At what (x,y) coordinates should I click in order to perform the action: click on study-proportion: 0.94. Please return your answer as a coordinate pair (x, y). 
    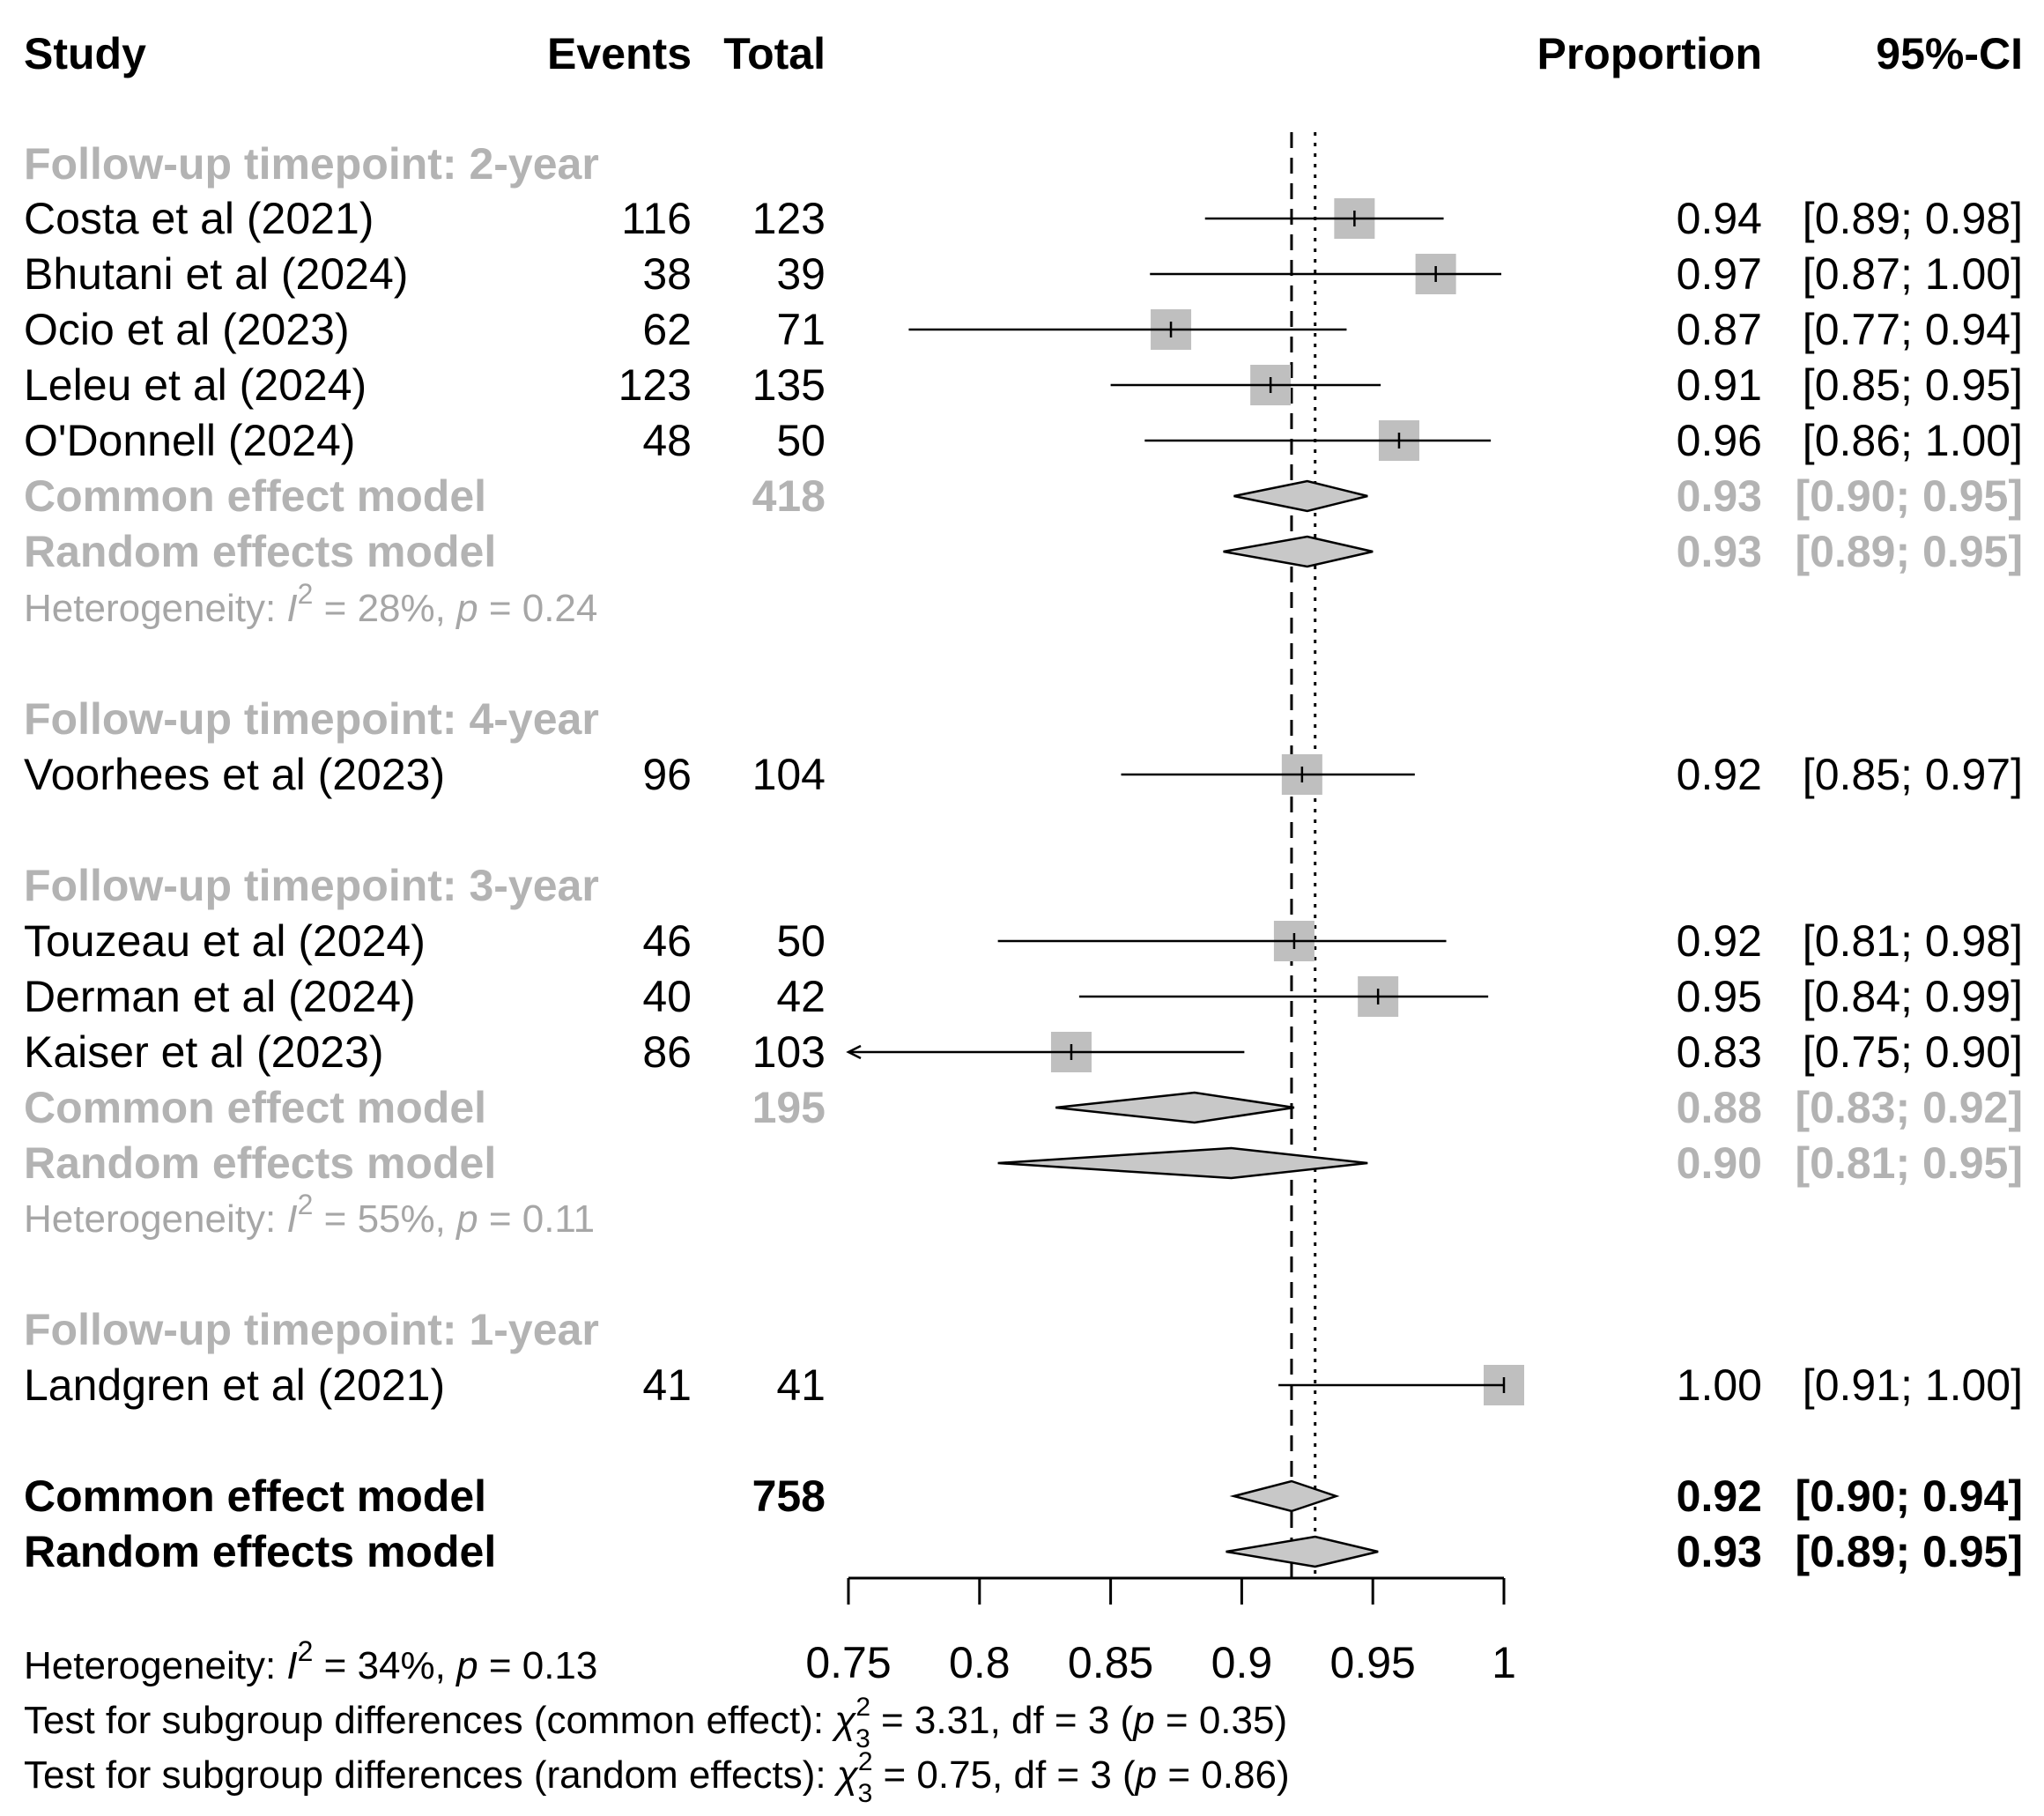
    Looking at the image, I should click on (1719, 218).